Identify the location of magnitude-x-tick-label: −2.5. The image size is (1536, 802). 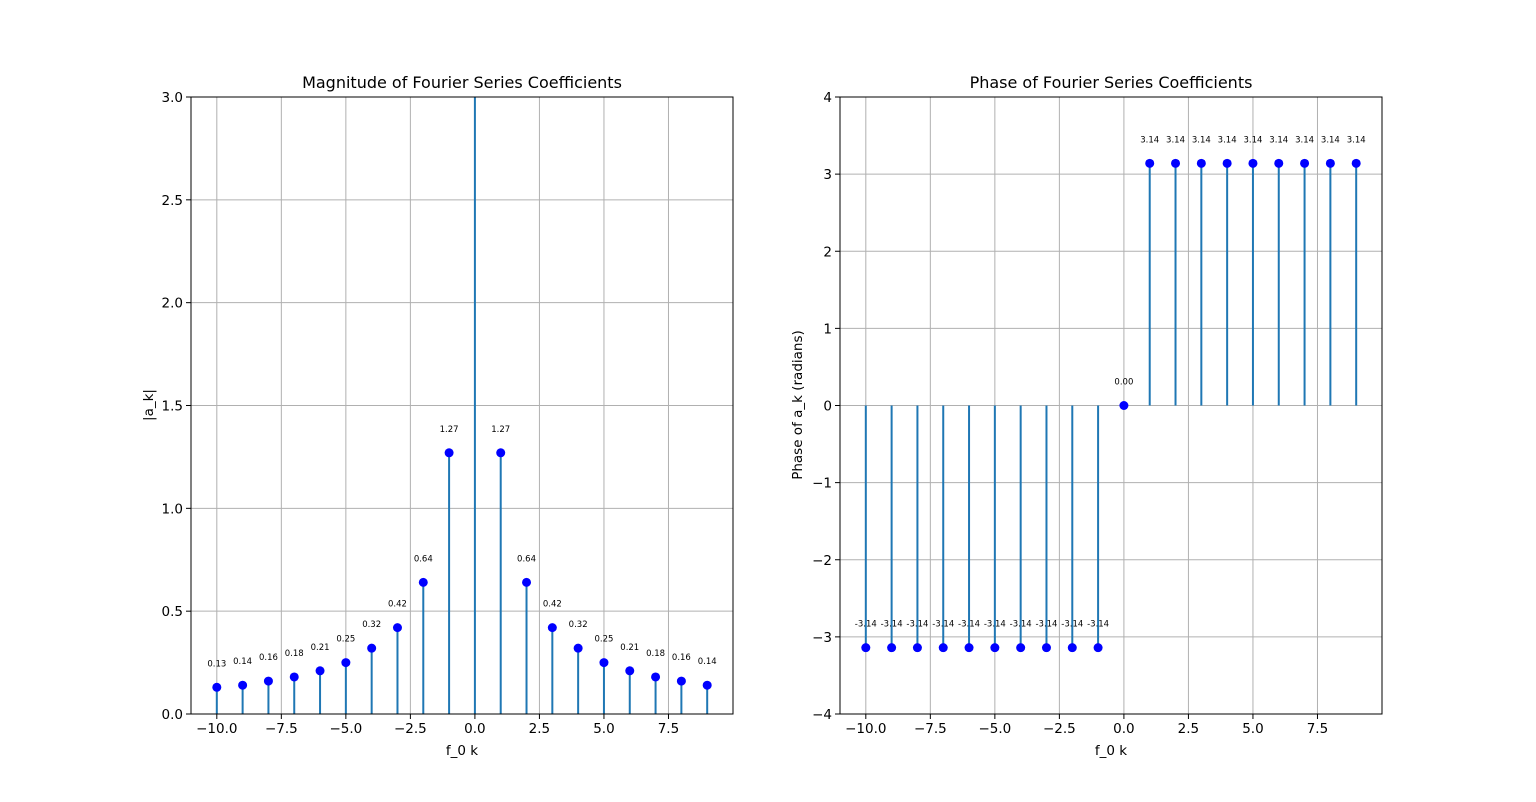
(410, 729).